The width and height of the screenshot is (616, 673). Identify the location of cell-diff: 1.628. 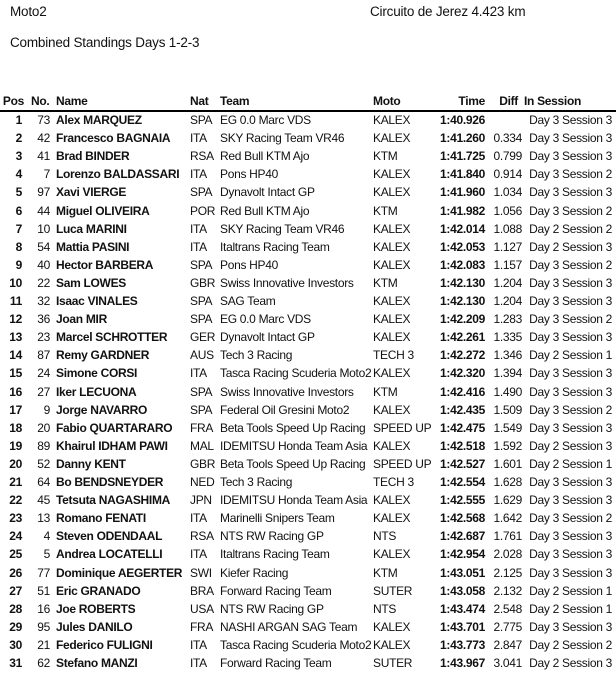
(507, 482).